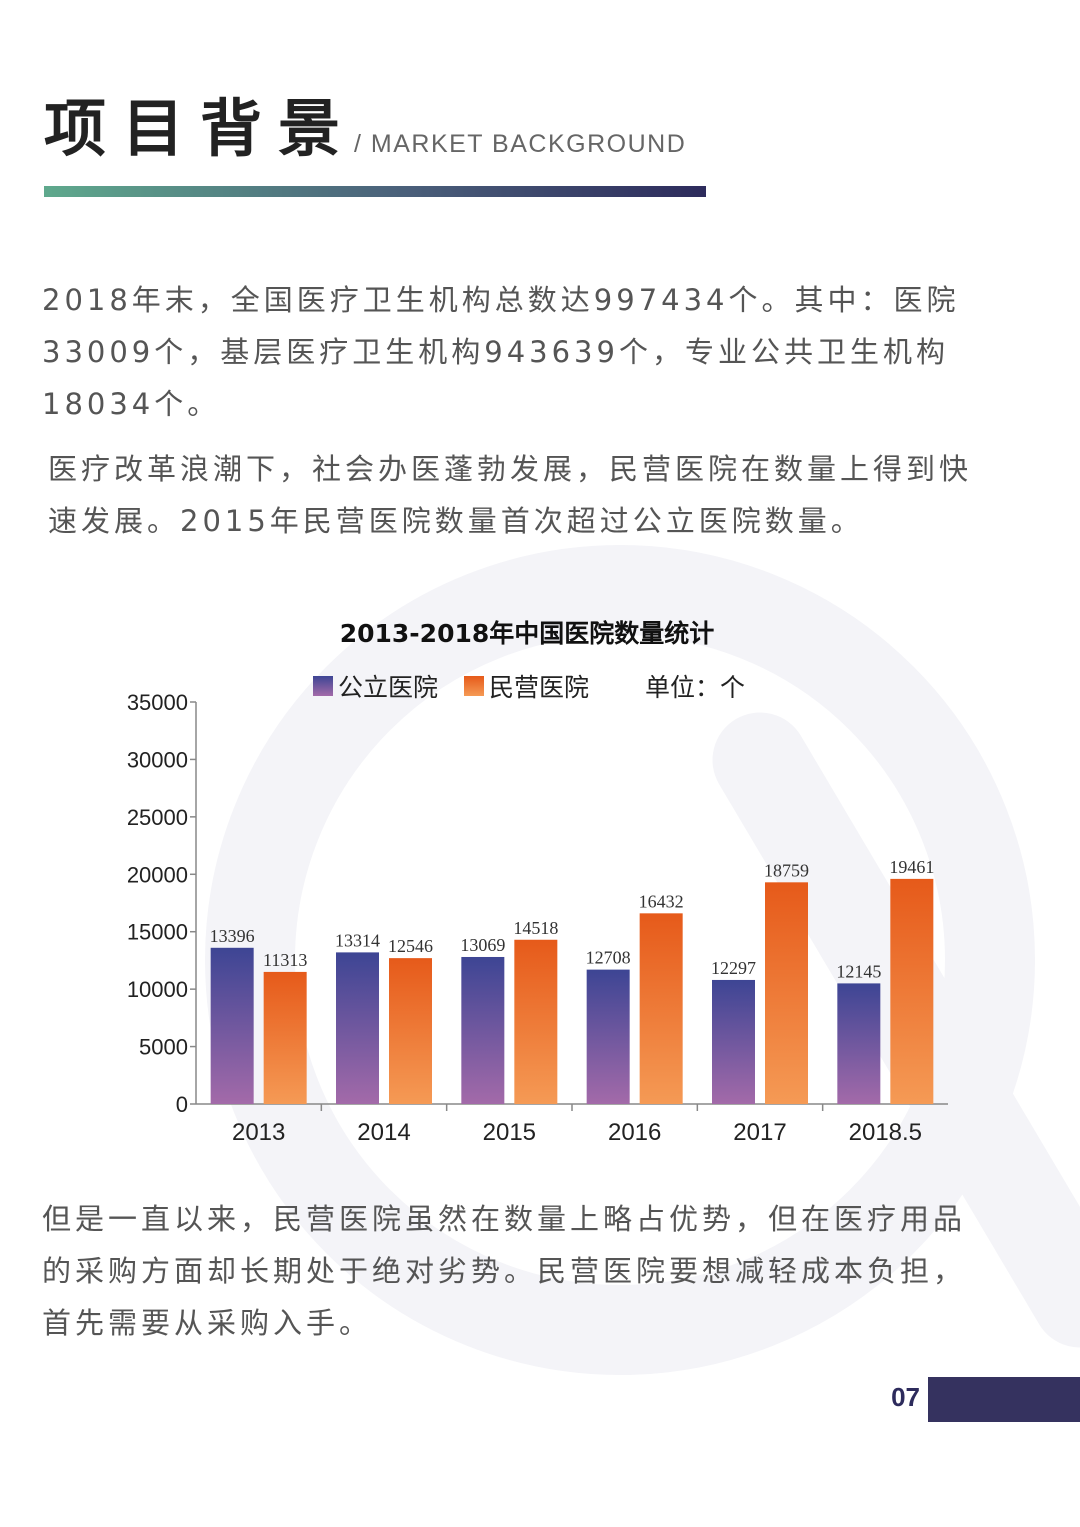  I want to click on paragraph-line: 33009个，基层医疗卫生机构943639个，专业公共卫生机构, so click(495, 352).